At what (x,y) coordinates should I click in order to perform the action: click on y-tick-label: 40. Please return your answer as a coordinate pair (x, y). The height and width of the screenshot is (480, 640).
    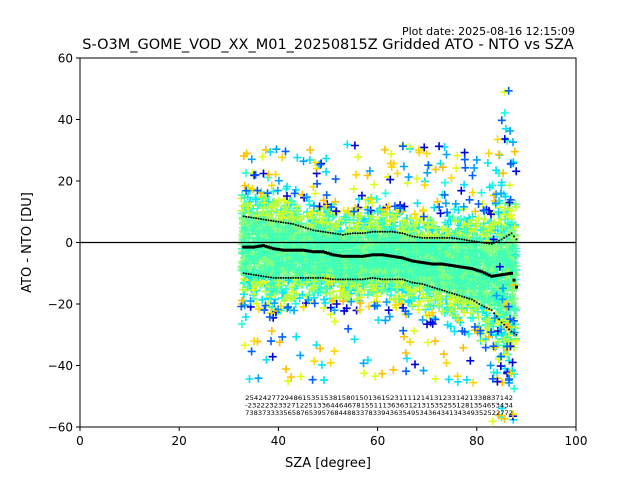
    Looking at the image, I should click on (65, 120).